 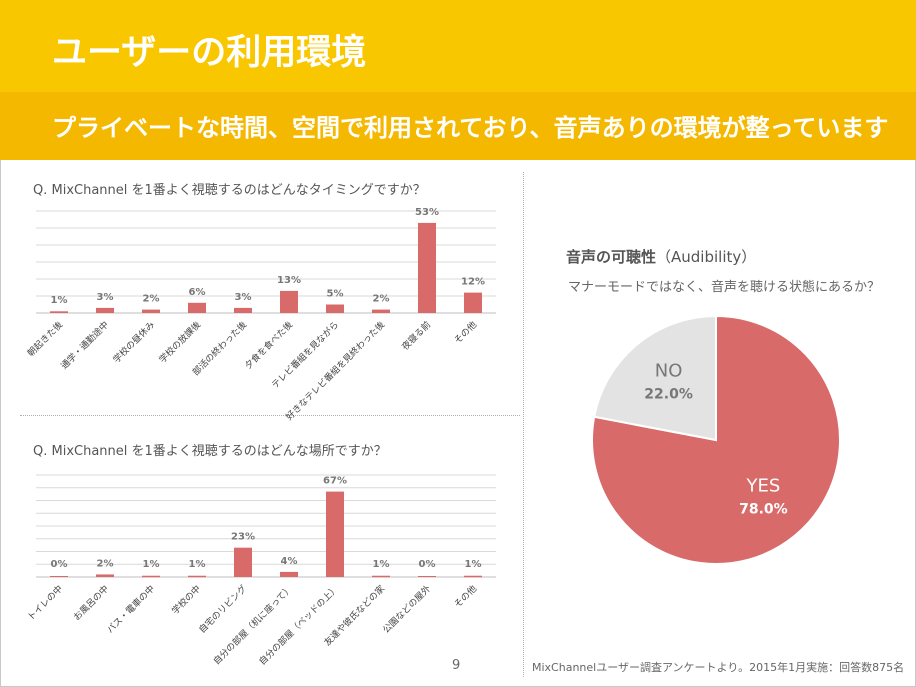 I want to click on page-number: 9, so click(x=456, y=665).